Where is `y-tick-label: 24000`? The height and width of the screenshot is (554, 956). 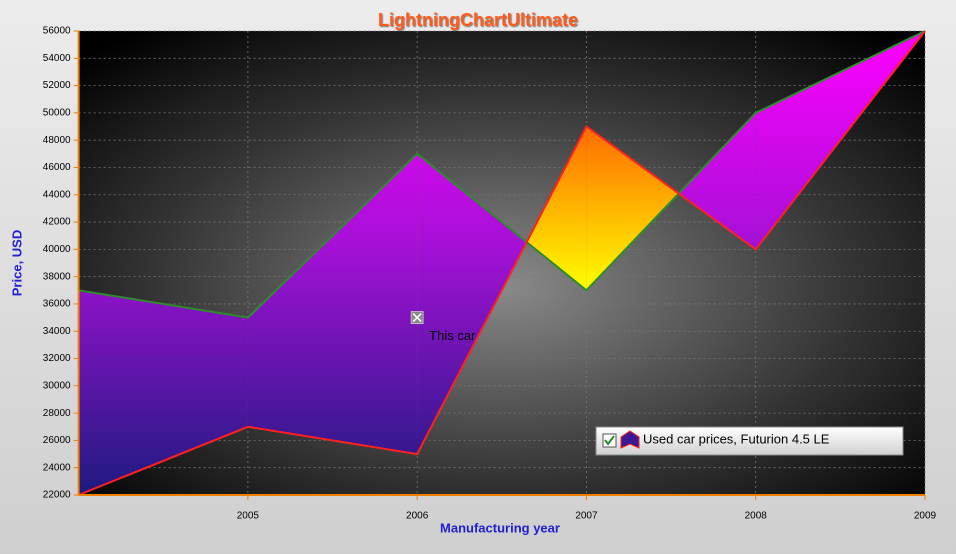 y-tick-label: 24000 is located at coordinates (57, 467).